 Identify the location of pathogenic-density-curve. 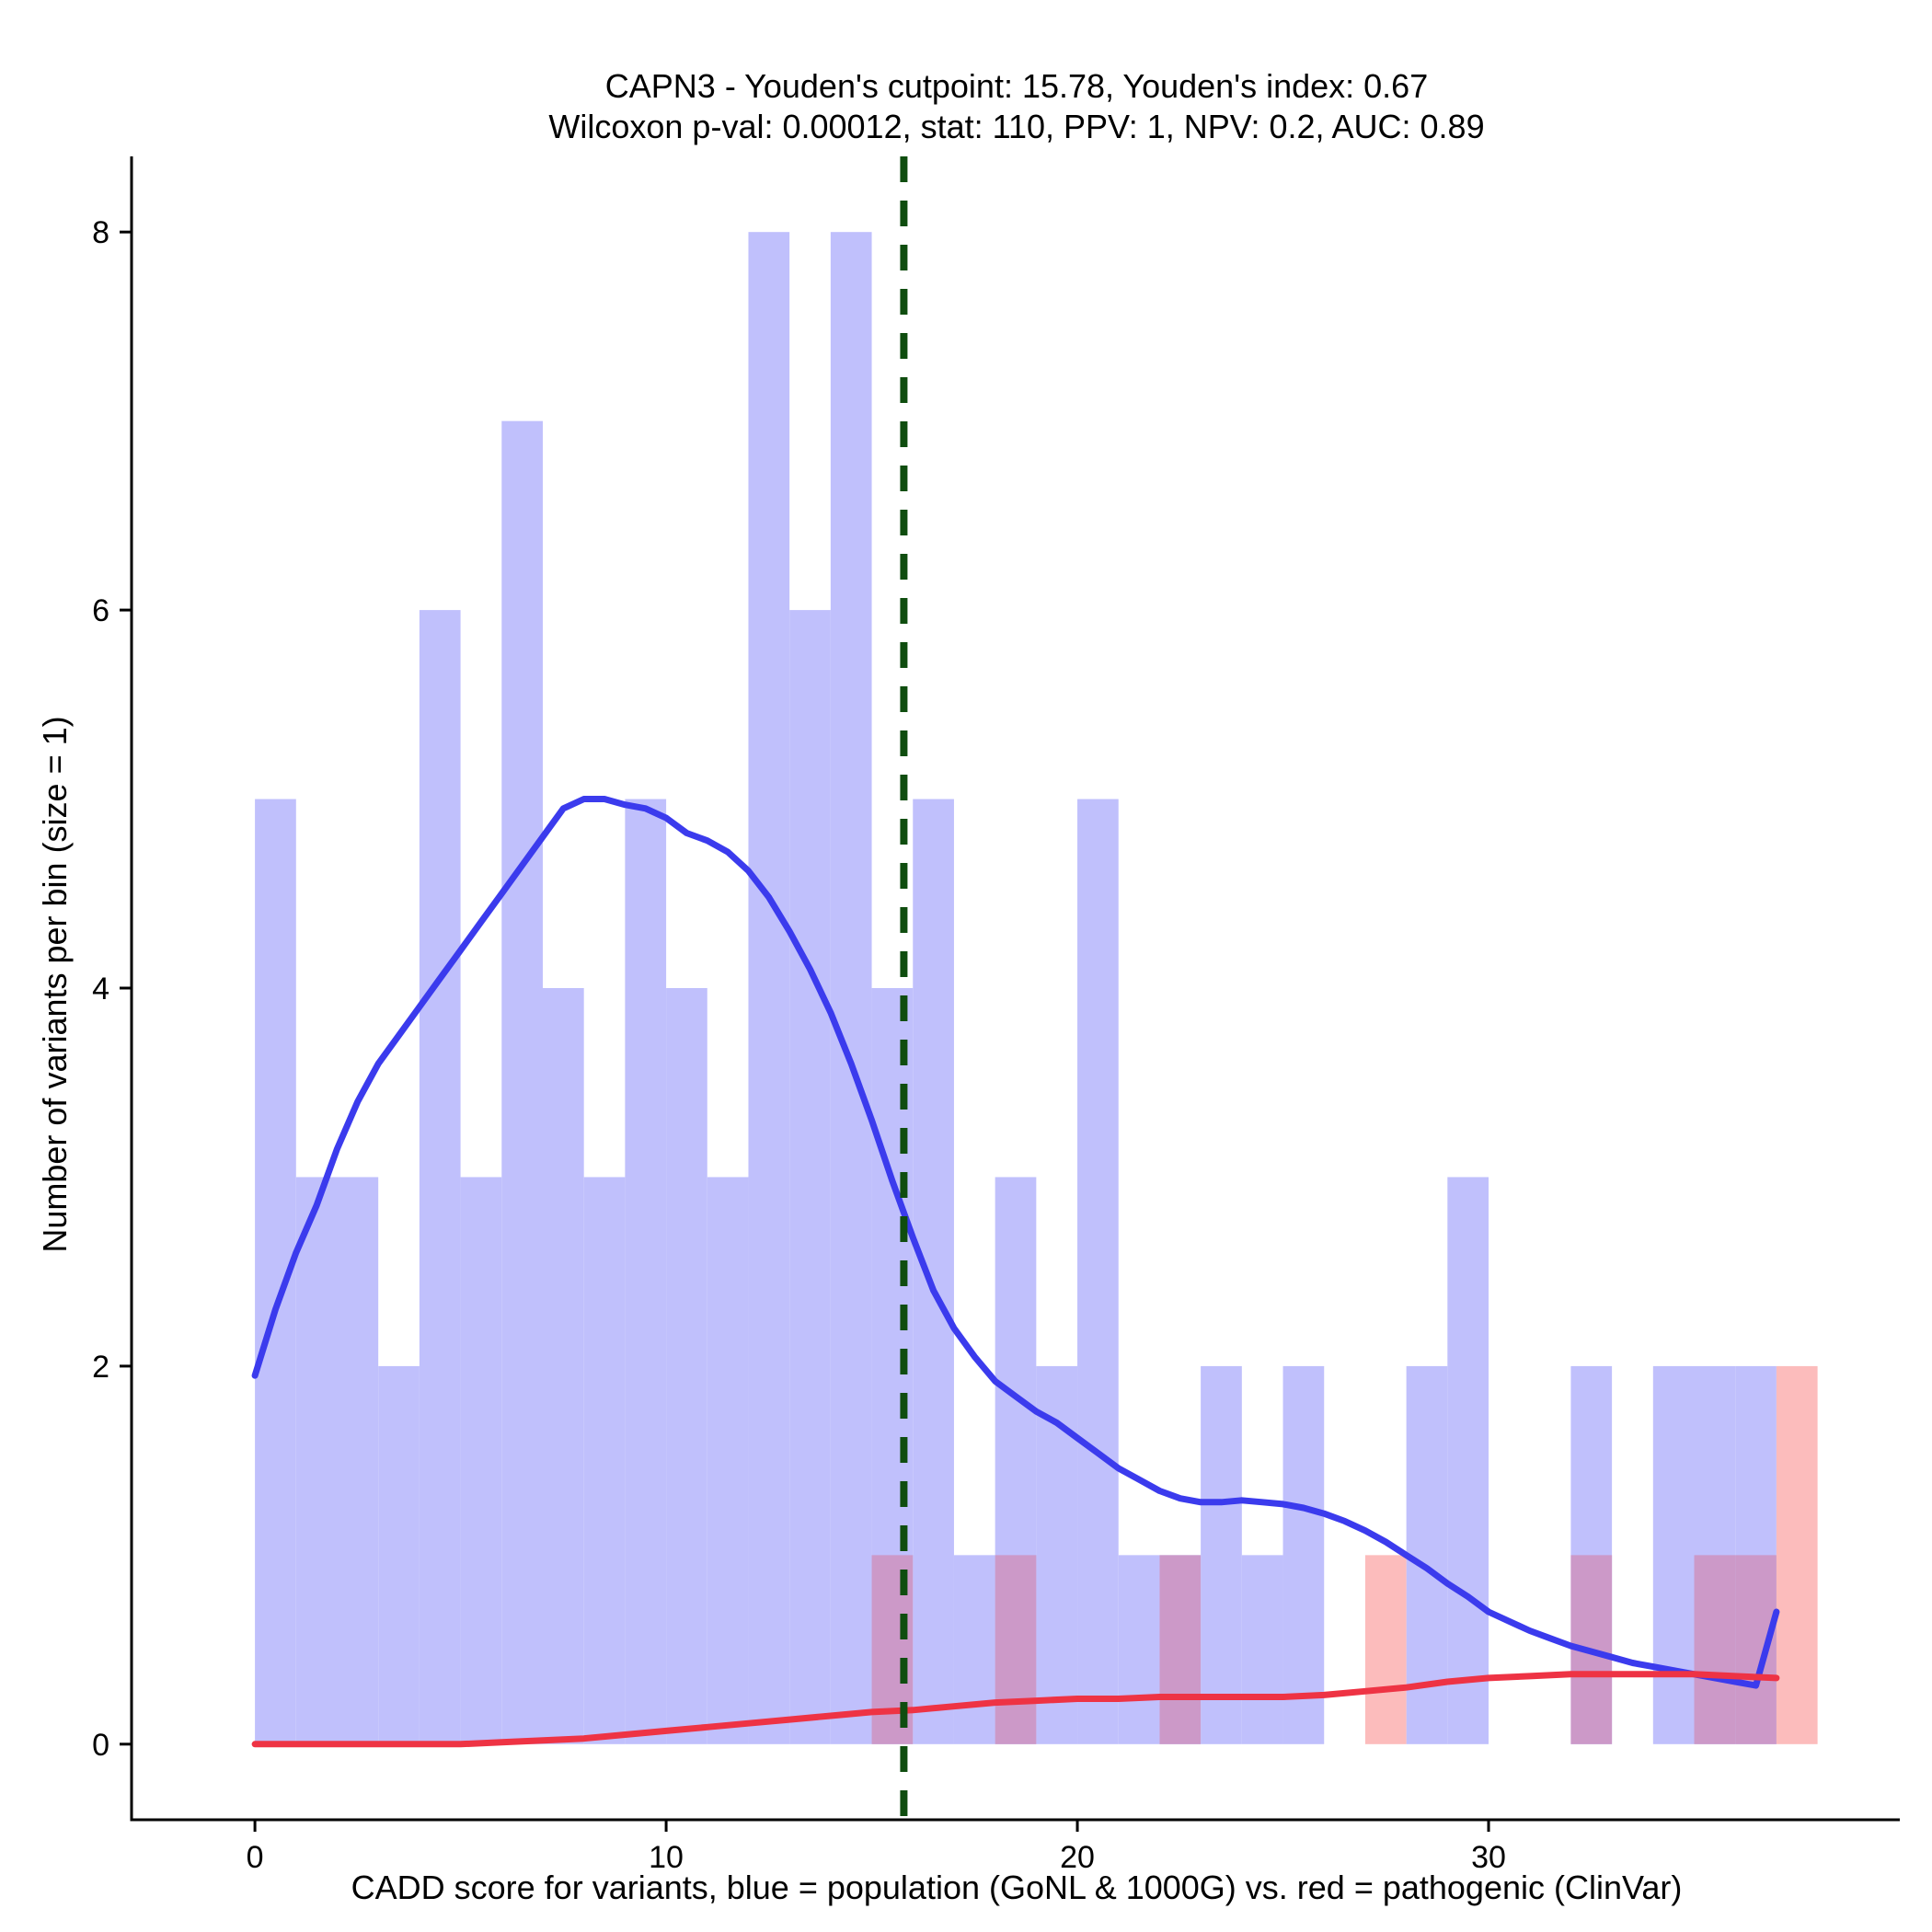
(1016, 1709).